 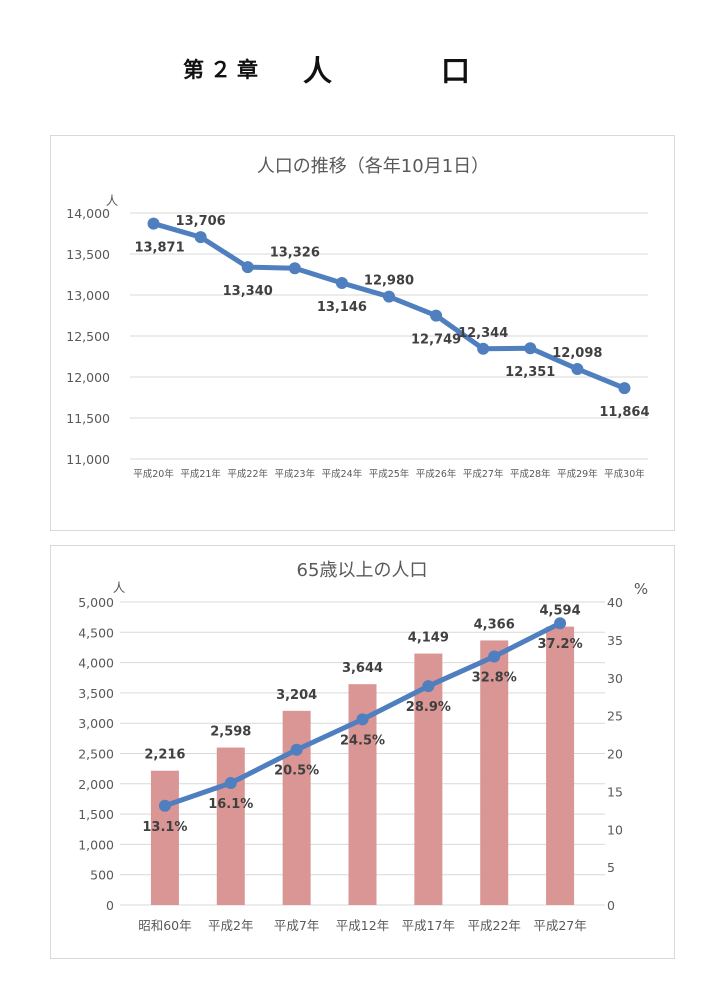 What do you see at coordinates (96, 632) in the screenshot?
I see `y-tick-label: 4,500` at bounding box center [96, 632].